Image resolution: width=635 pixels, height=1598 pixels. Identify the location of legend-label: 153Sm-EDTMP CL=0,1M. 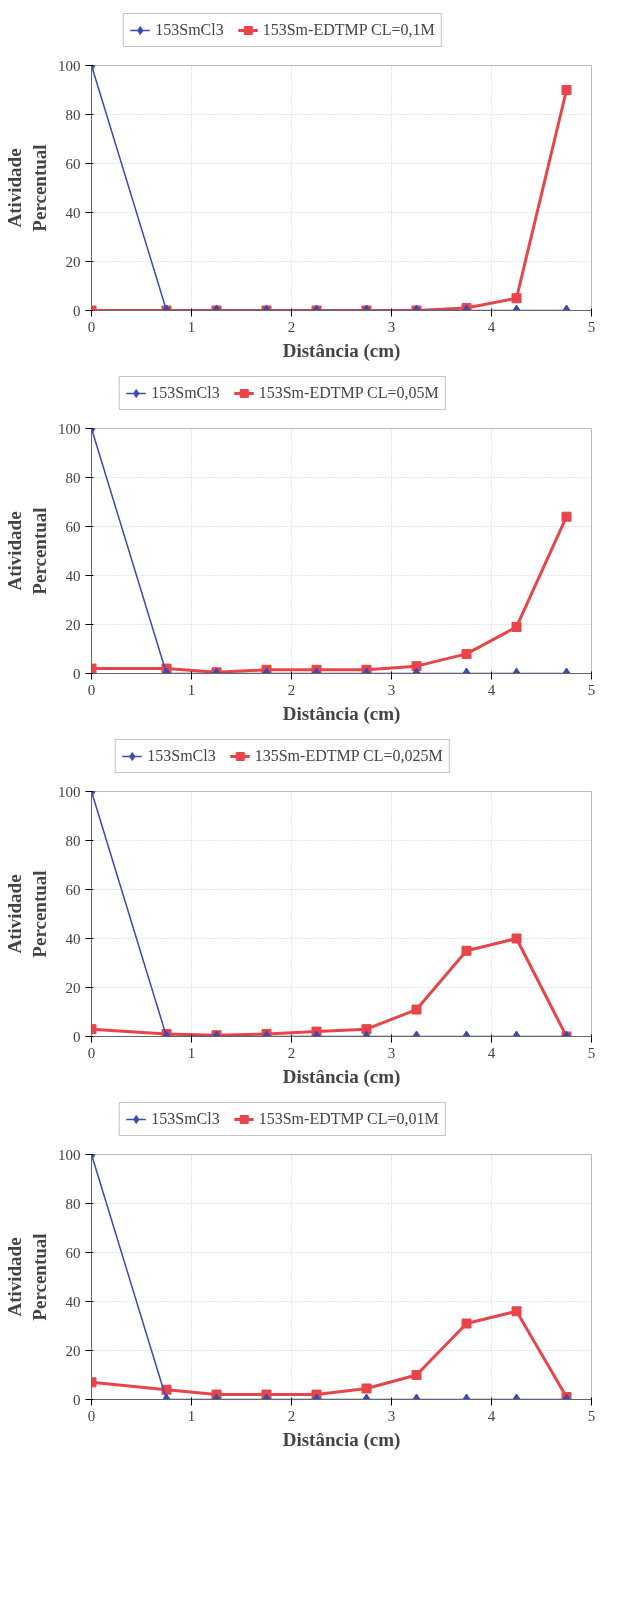
(348, 30).